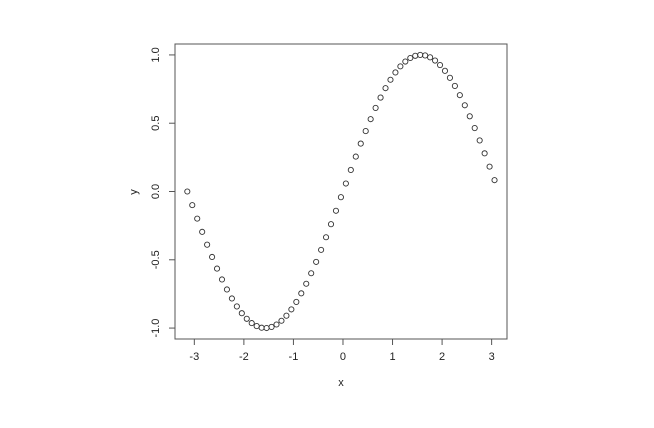 The height and width of the screenshot is (428, 654). What do you see at coordinates (134, 192) in the screenshot?
I see `y-axis-label: y` at bounding box center [134, 192].